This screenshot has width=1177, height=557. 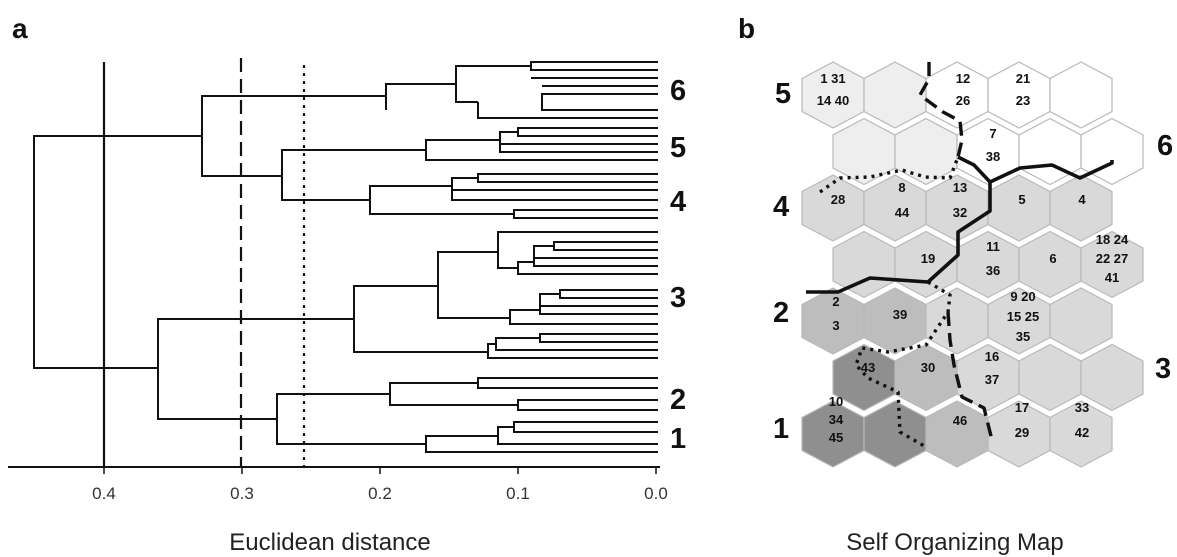 What do you see at coordinates (1165, 146) in the screenshot?
I see `som-cluster-label: 6` at bounding box center [1165, 146].